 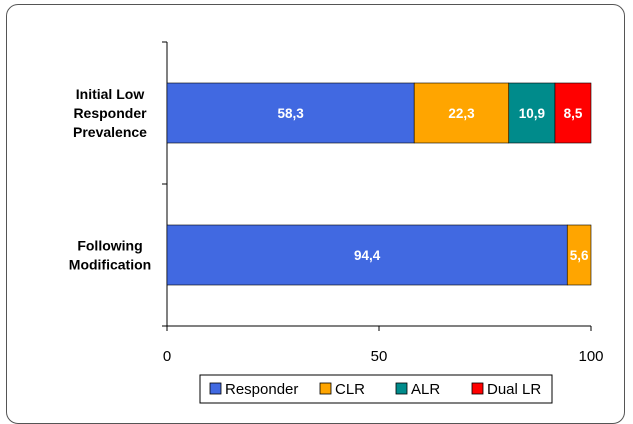 What do you see at coordinates (425, 389) in the screenshot?
I see `legend-entry: ALR` at bounding box center [425, 389].